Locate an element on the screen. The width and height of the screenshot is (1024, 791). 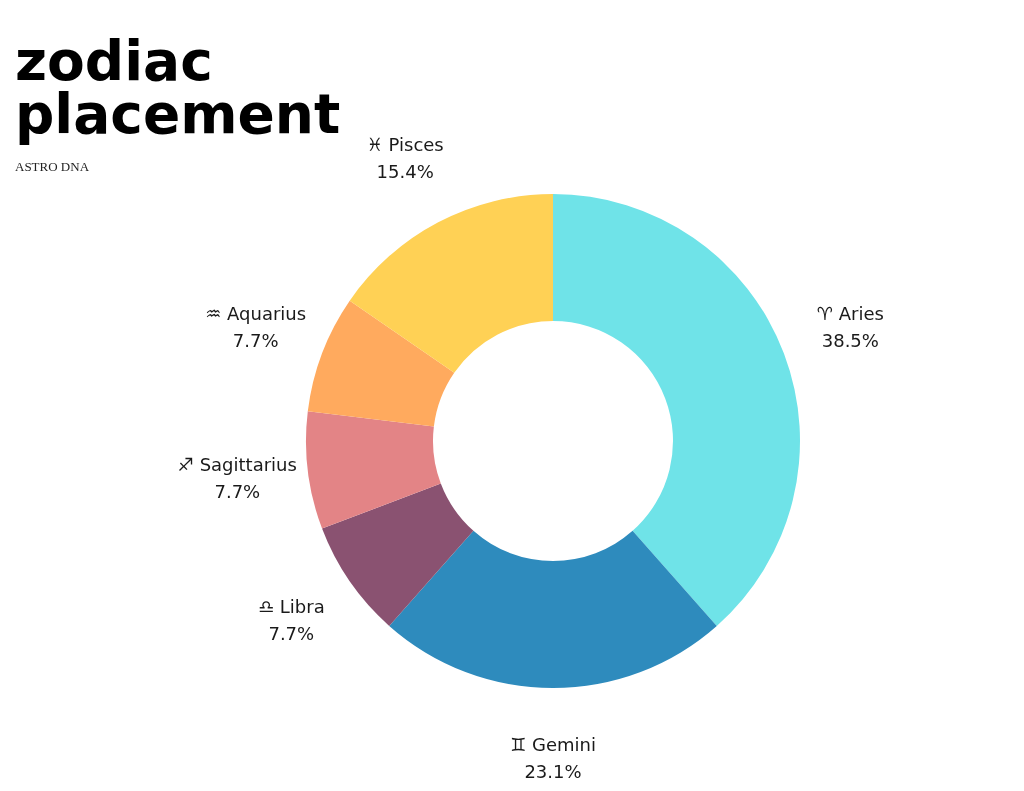
data-label: 15.4% is located at coordinates (405, 171).